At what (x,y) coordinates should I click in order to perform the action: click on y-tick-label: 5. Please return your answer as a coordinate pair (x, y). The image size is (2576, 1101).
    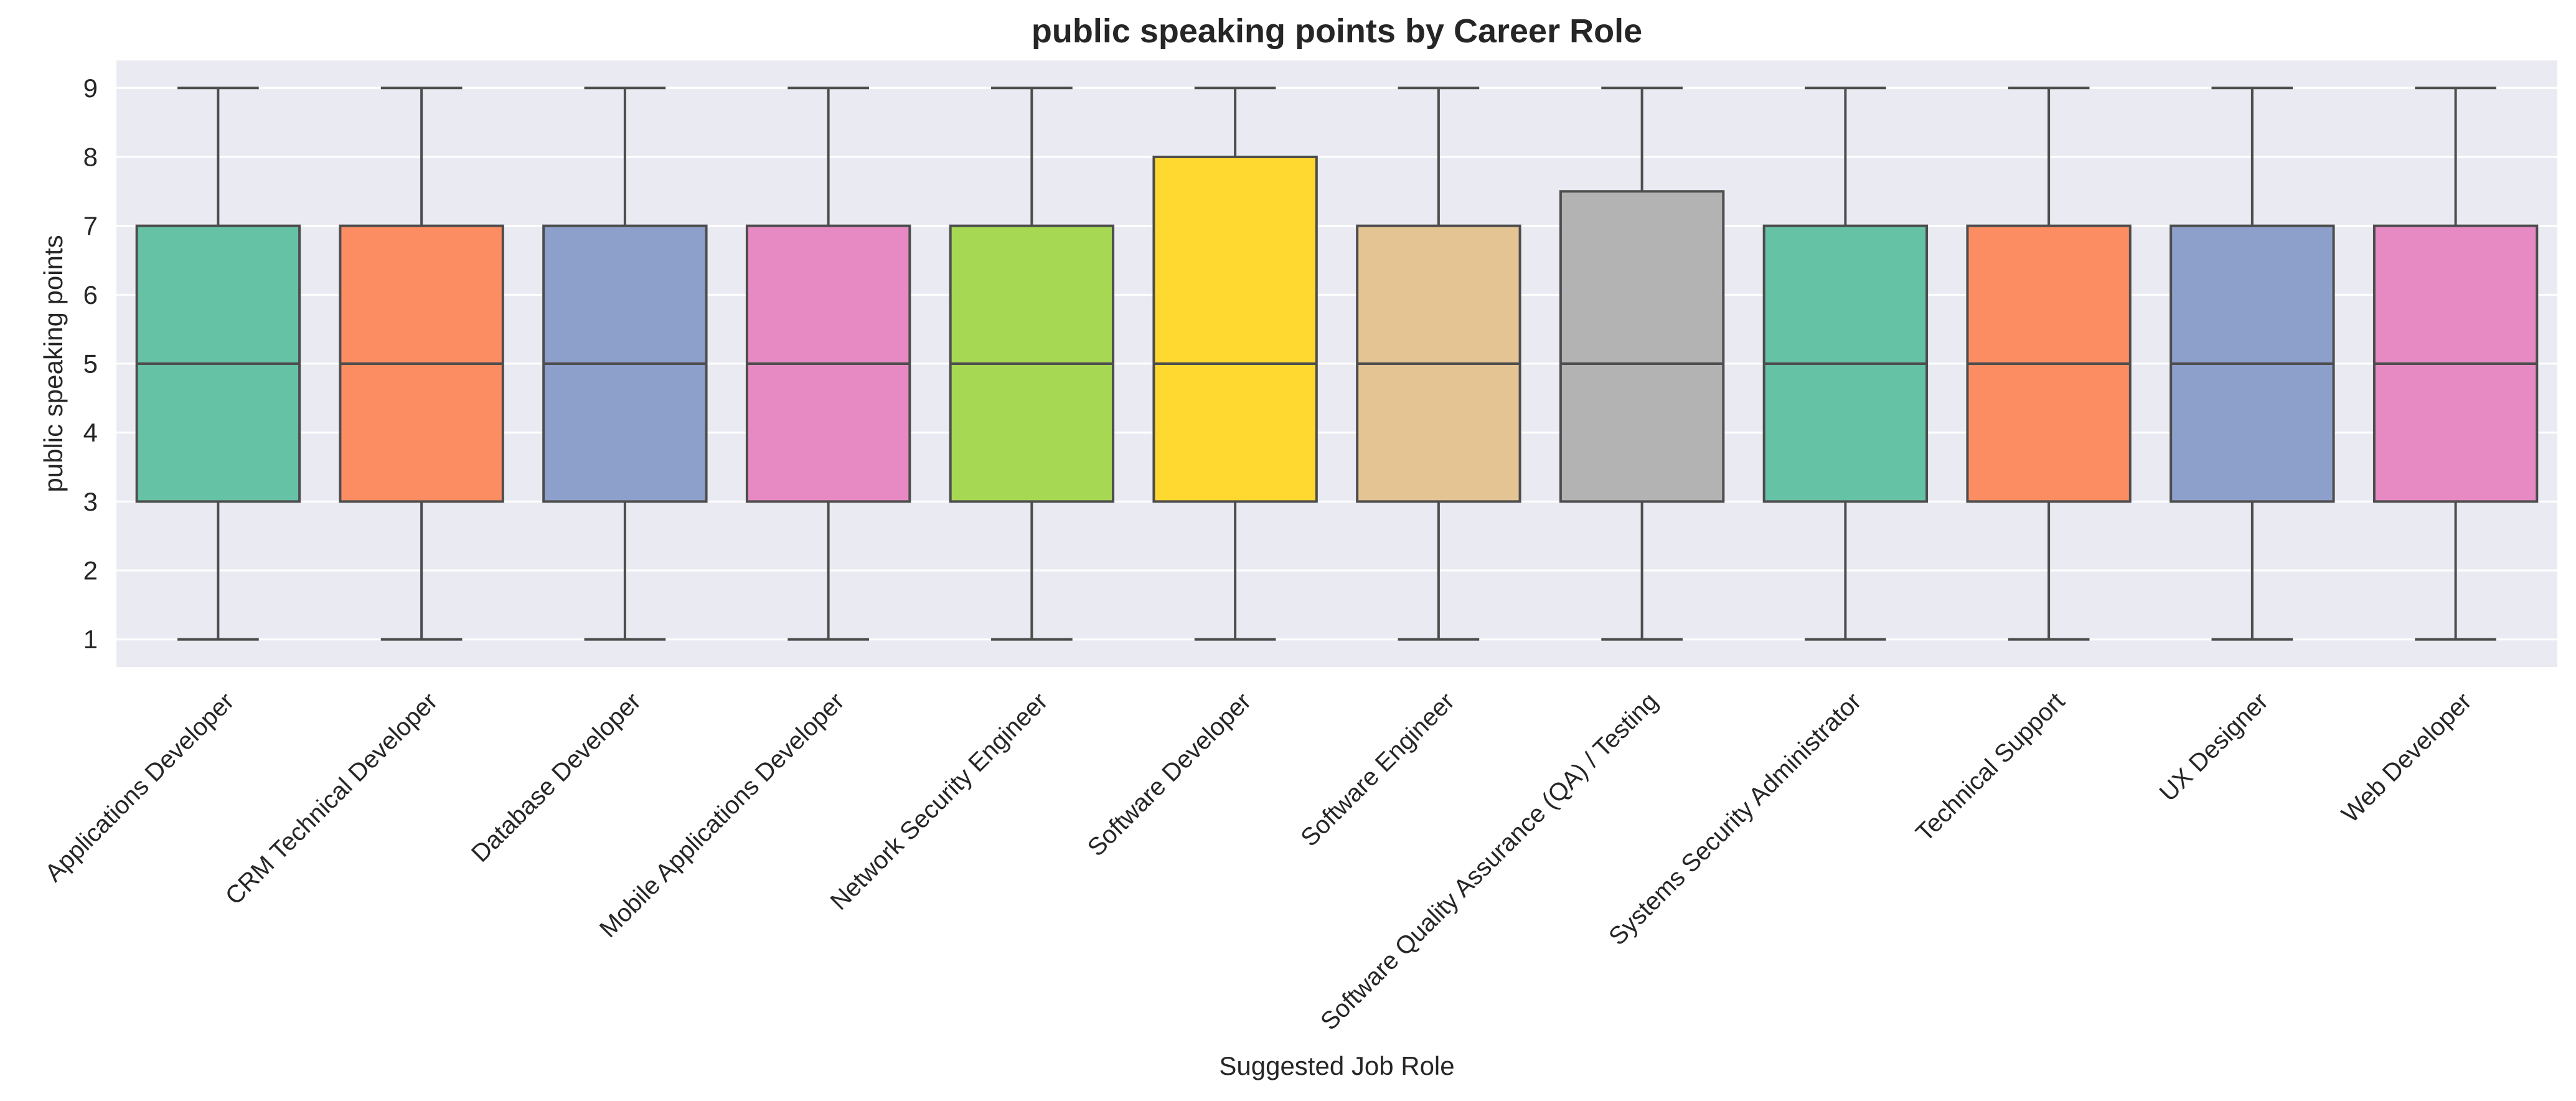
    Looking at the image, I should click on (90, 364).